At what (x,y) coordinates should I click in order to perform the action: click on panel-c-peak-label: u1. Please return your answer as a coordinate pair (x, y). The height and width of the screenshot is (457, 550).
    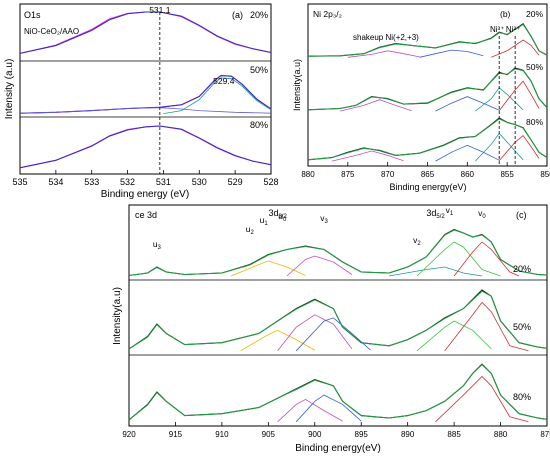
    Looking at the image, I should click on (264, 221).